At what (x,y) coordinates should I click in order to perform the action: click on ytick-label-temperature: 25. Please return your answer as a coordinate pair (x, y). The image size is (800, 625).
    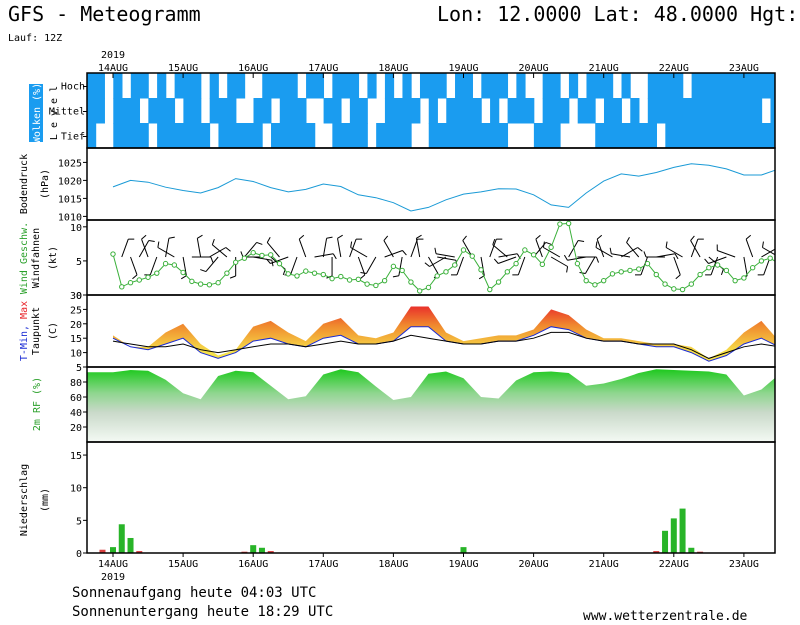
    Looking at the image, I should click on (76, 310).